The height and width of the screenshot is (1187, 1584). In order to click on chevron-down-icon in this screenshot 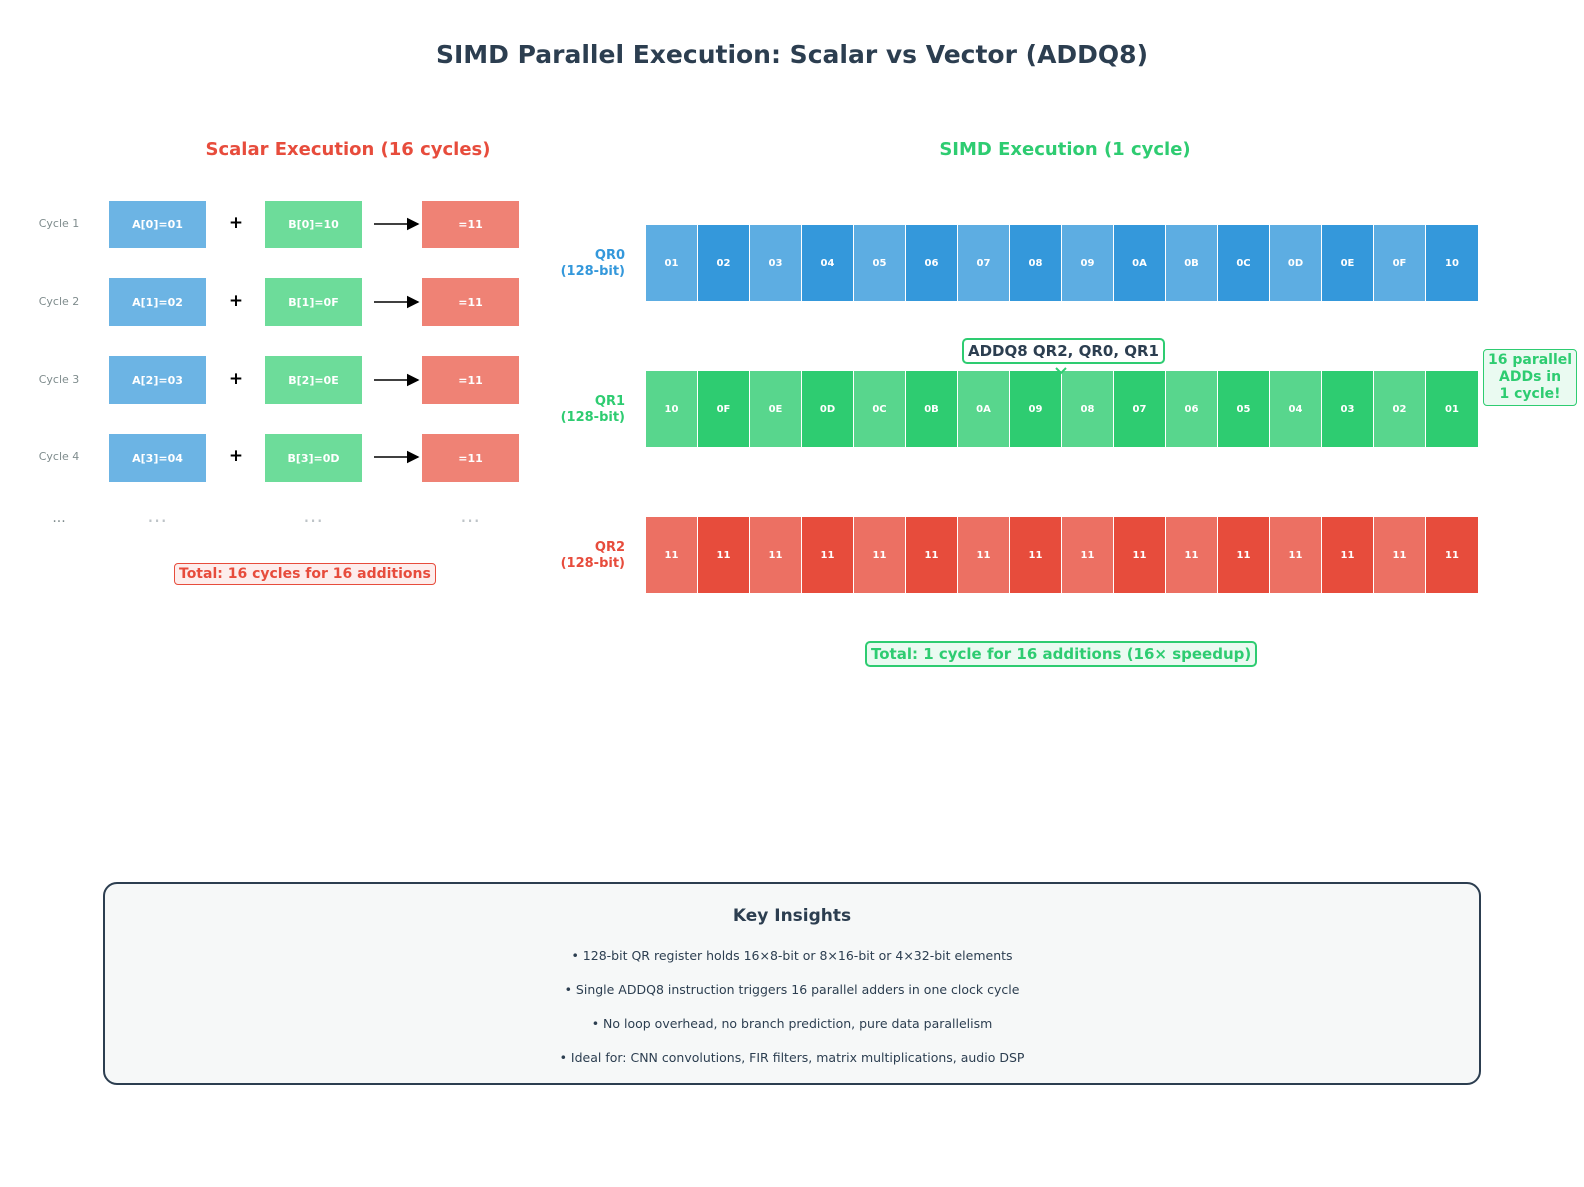, I will do `click(1061, 371)`.